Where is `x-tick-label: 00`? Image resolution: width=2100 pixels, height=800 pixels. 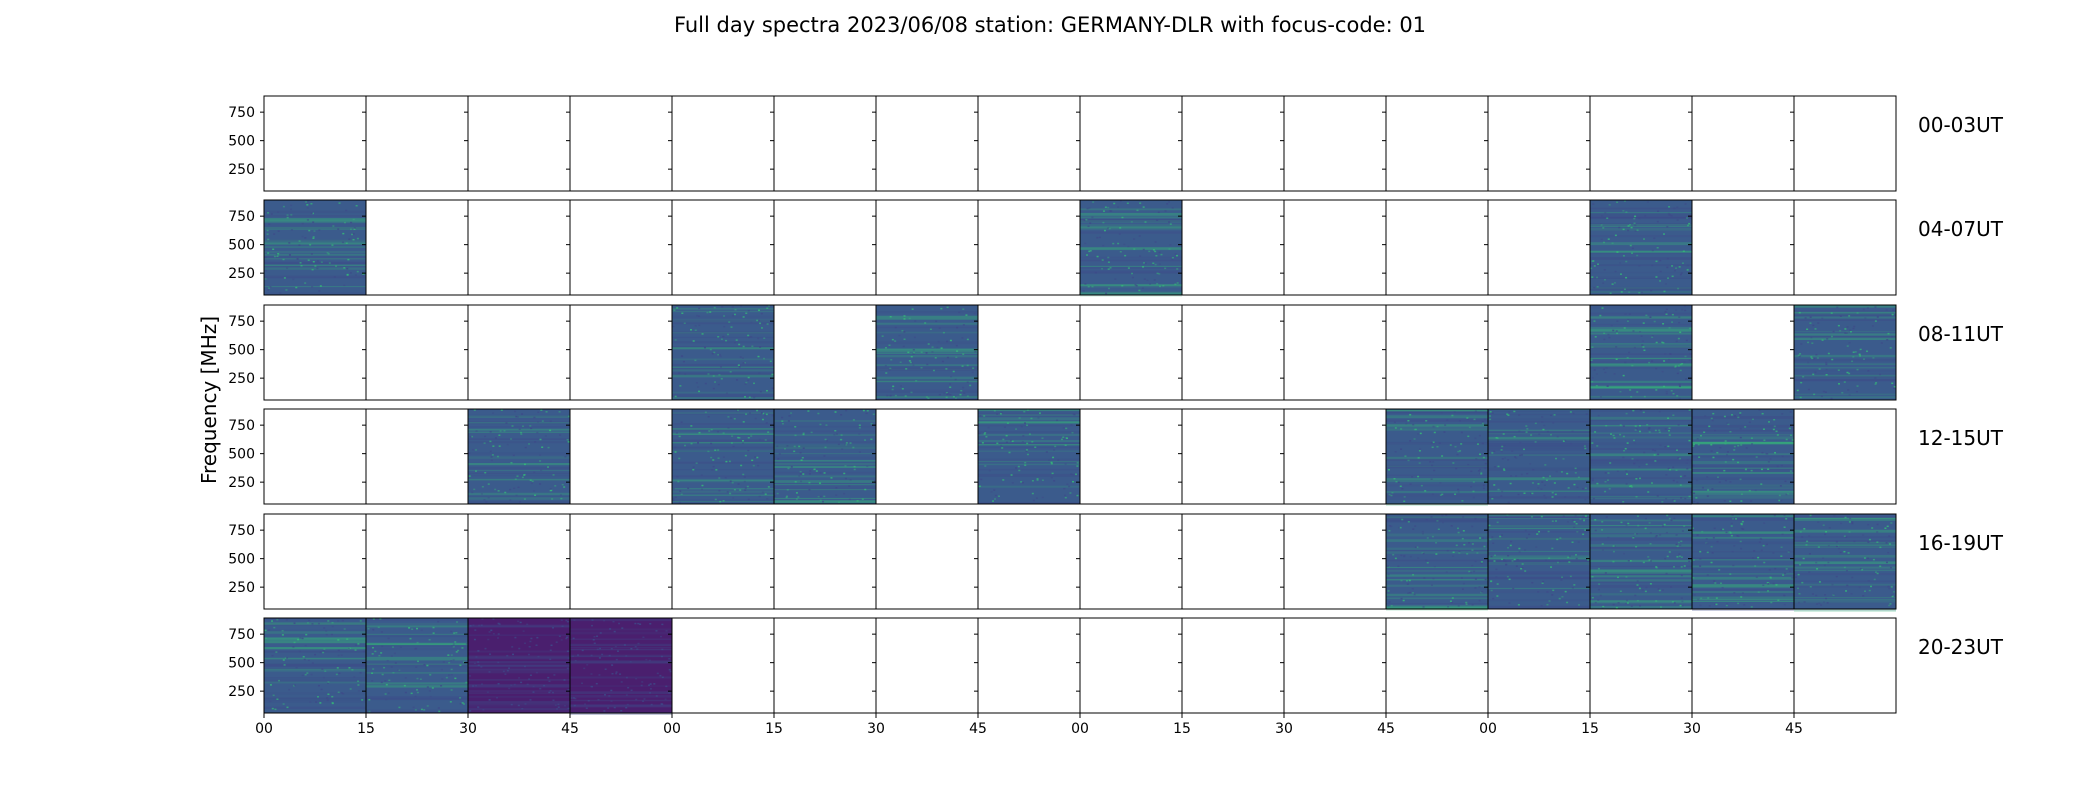
x-tick-label: 00 is located at coordinates (672, 729).